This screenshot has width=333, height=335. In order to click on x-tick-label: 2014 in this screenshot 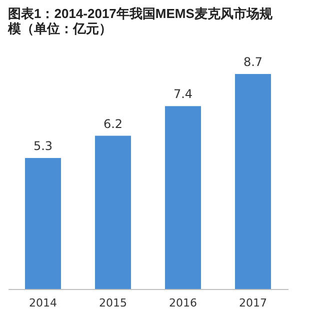, I will do `click(43, 303)`.